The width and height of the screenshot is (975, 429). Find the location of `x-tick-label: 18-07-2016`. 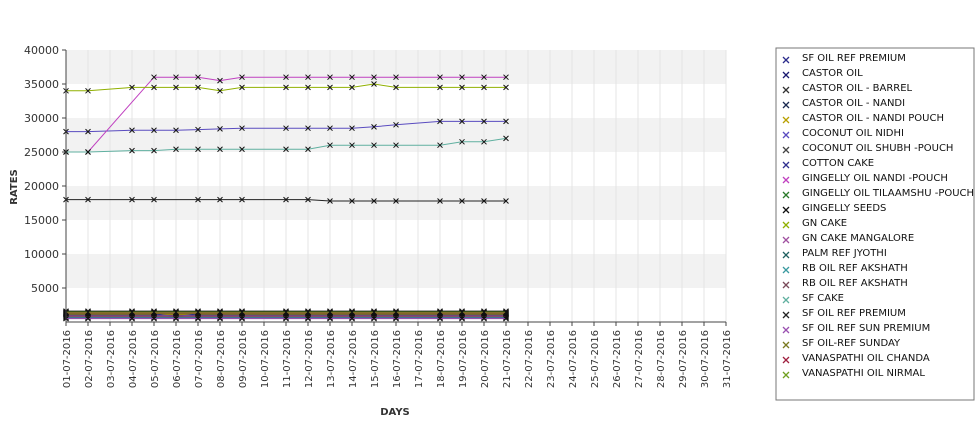

x-tick-label: 18-07-2016 is located at coordinates (441, 359).